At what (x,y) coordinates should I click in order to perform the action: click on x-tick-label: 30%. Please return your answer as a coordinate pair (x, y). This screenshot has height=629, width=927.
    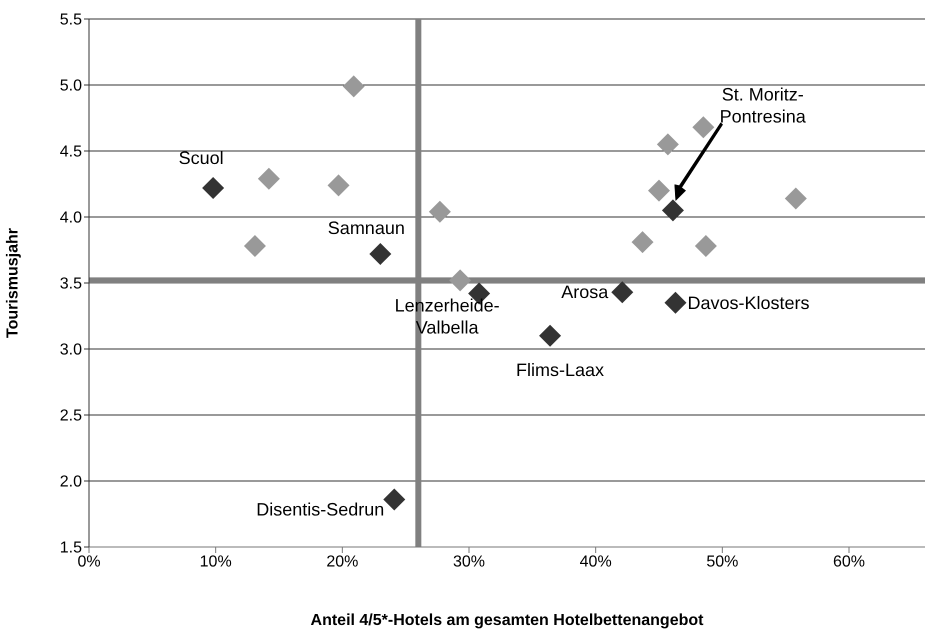
    Looking at the image, I should click on (469, 561).